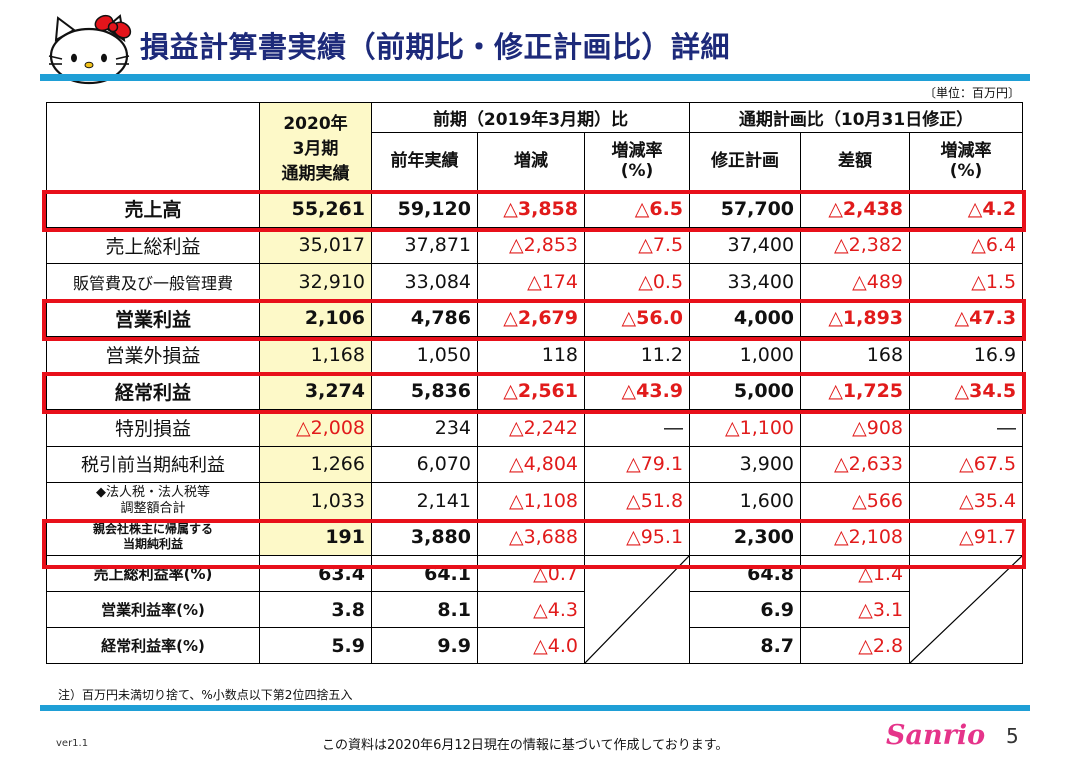 This screenshot has height=760, width=1080. Describe the element at coordinates (424, 282) in the screenshot. I see `cell-prior: 33,084` at that location.